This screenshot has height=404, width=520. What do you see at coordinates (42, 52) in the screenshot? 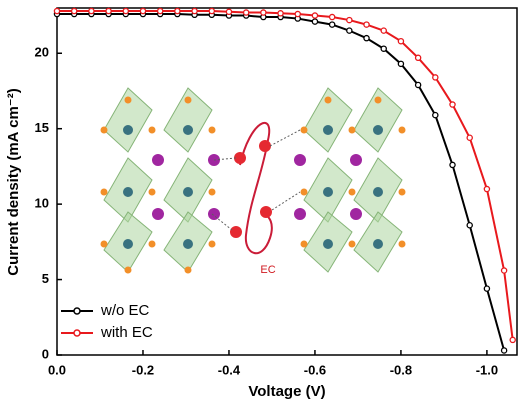
I see `y-tick-label: 20` at bounding box center [42, 52].